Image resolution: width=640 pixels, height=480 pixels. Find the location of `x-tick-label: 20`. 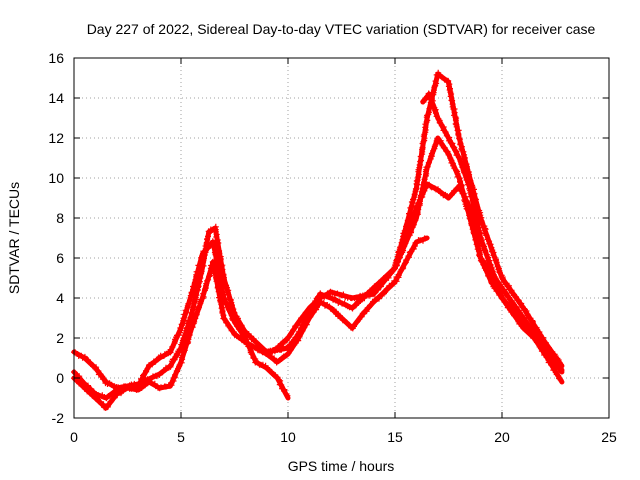

x-tick-label: 20 is located at coordinates (502, 437).